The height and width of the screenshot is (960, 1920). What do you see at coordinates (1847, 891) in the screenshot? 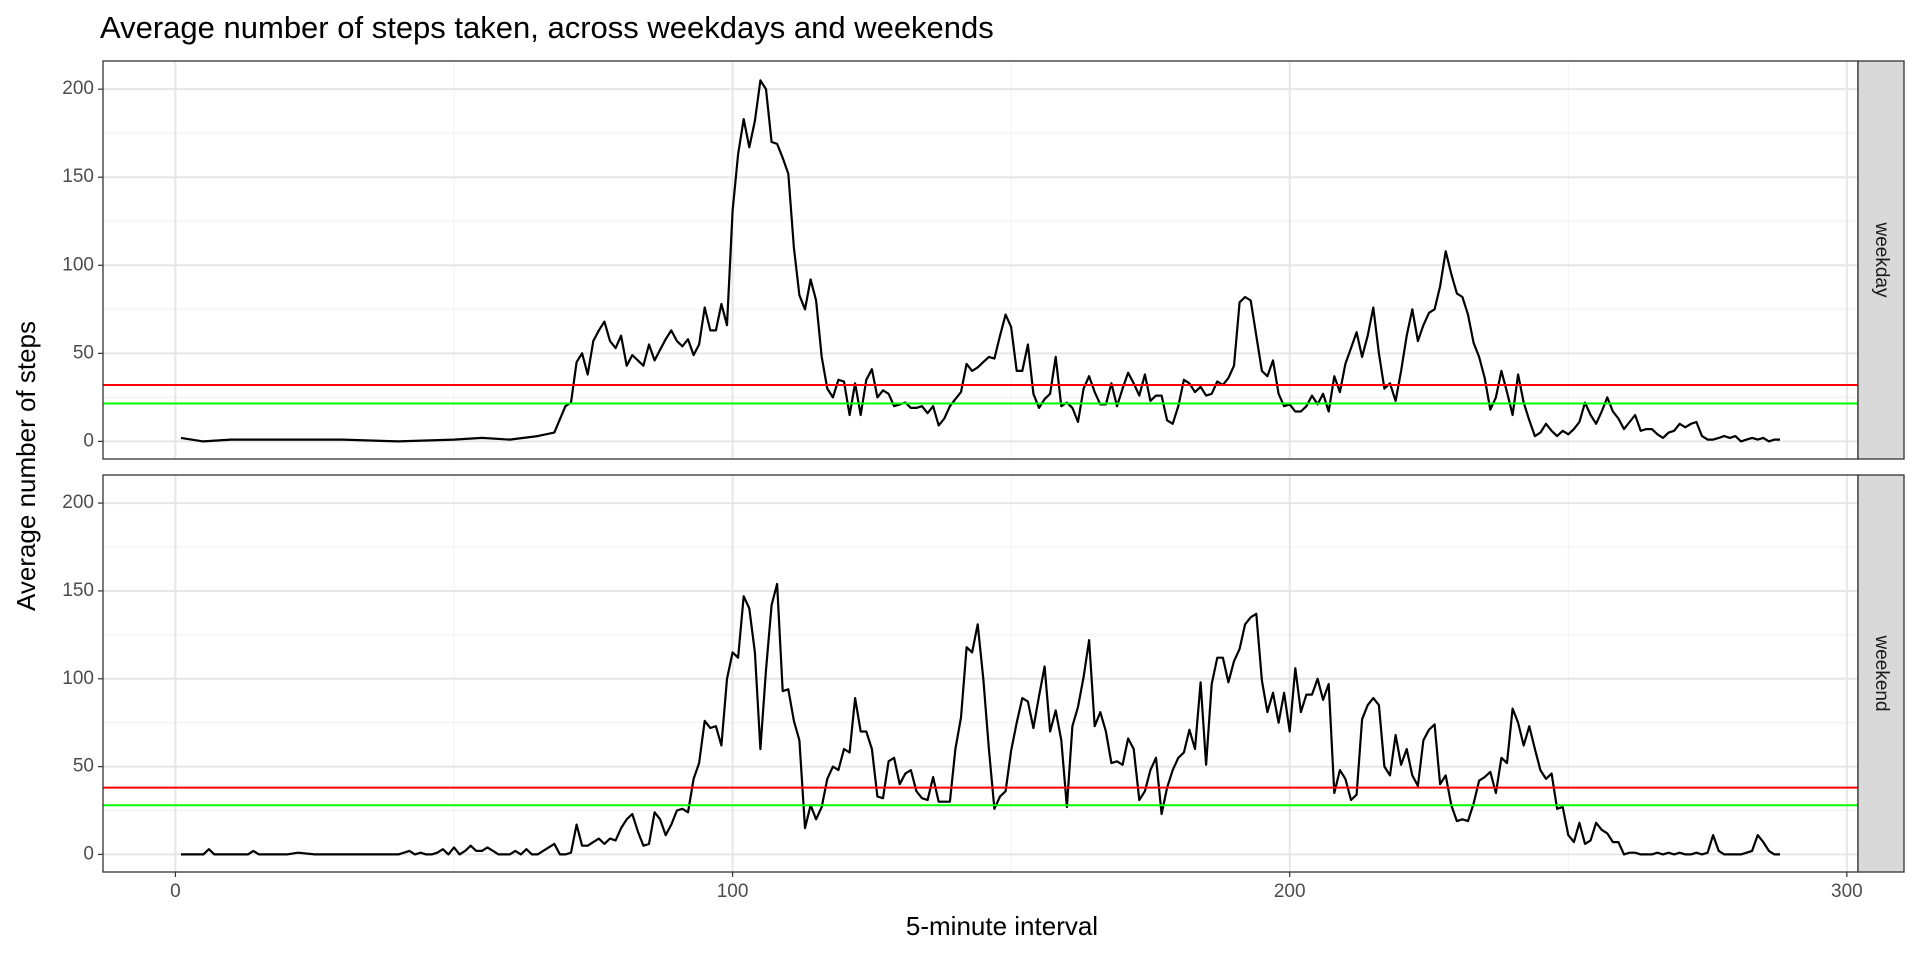
I see `x-tick-label: 300` at bounding box center [1847, 891].